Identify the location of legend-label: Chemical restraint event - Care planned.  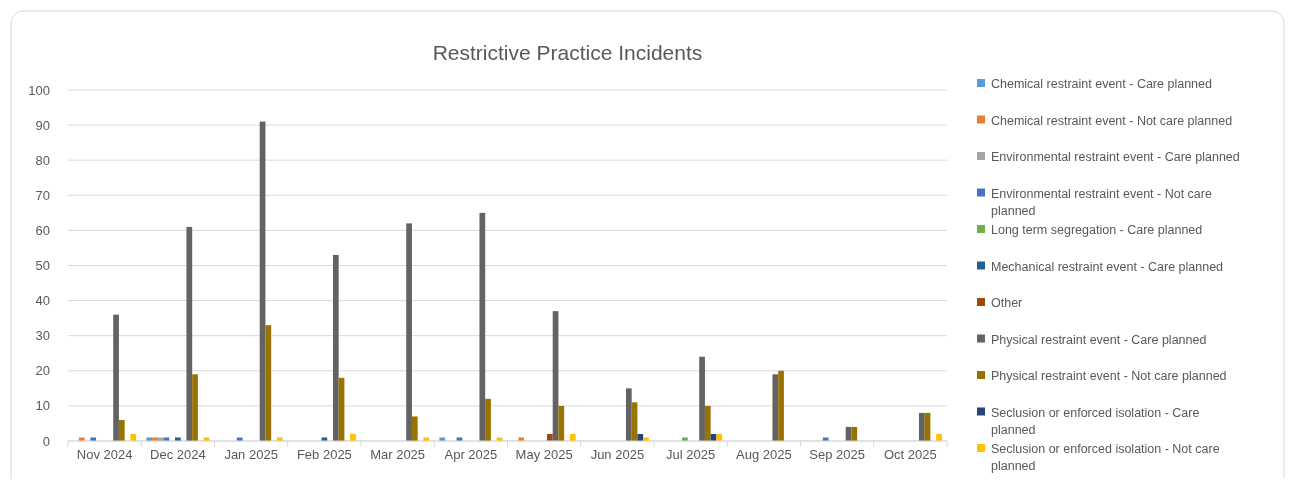
(1101, 84).